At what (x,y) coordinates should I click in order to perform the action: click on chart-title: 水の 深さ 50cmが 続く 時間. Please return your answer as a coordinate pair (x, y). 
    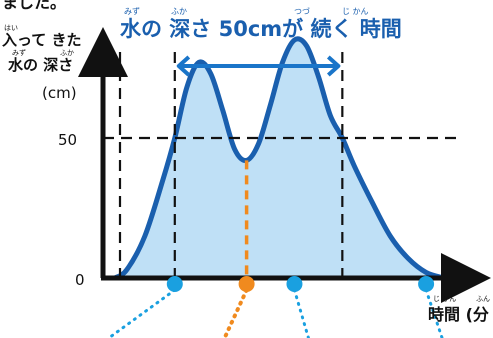
    Looking at the image, I should click on (261, 29).